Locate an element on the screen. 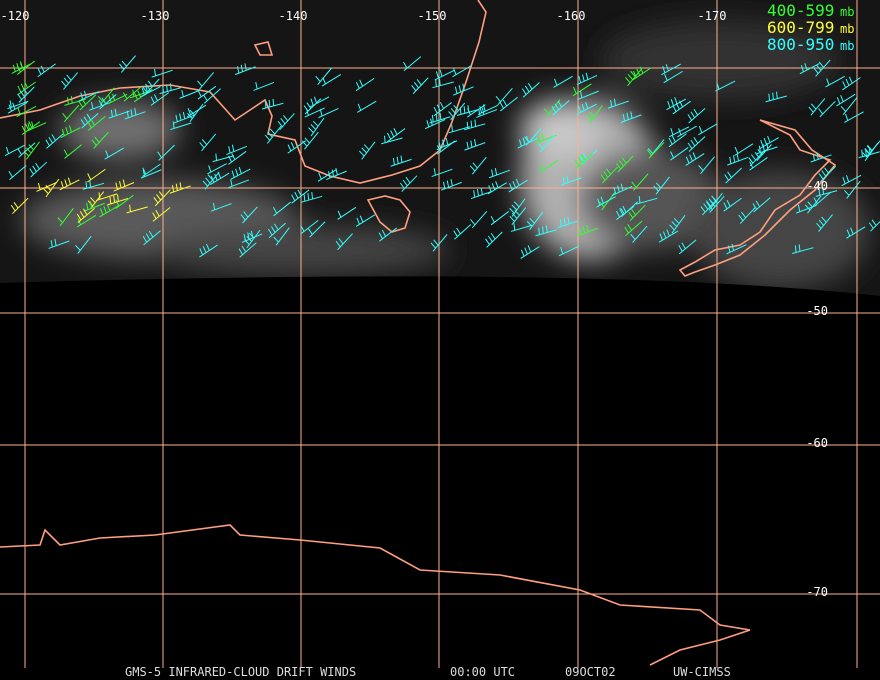 The width and height of the screenshot is (880, 680). footer-text: 09OCT02 is located at coordinates (590, 672).